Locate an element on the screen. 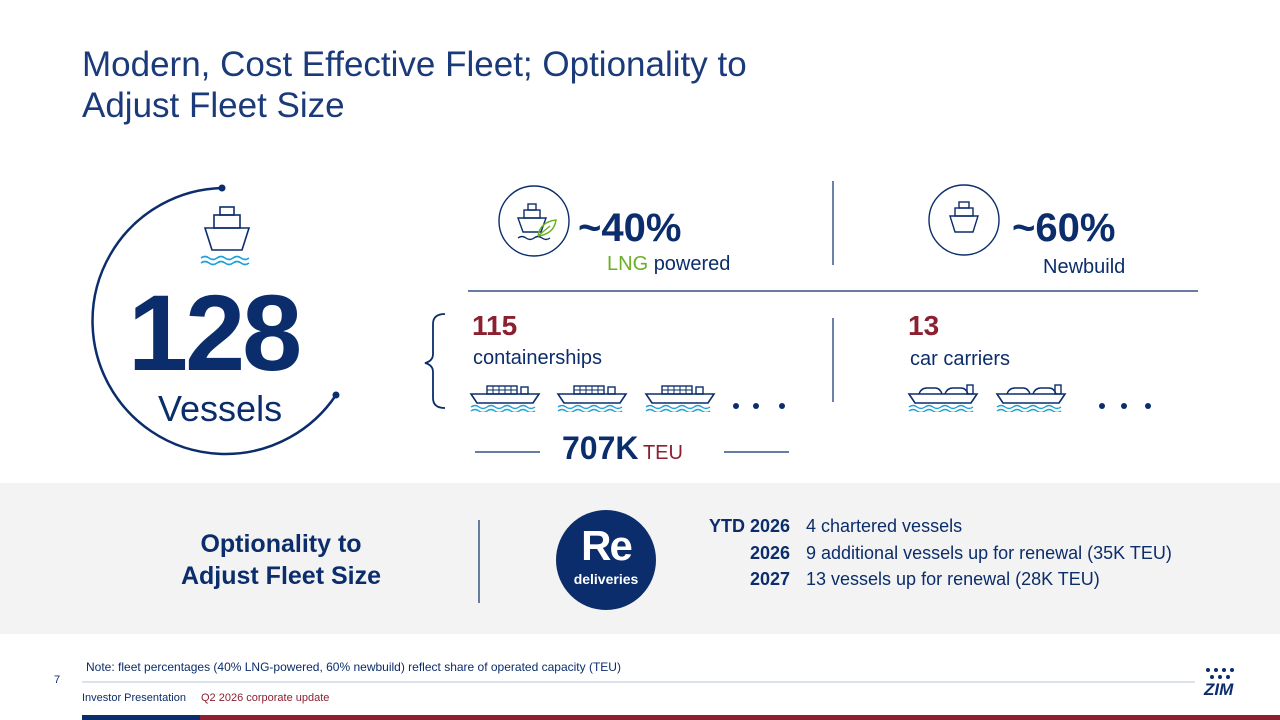 This screenshot has width=1280, height=720. renewal-period: 2026 is located at coordinates (769, 553).